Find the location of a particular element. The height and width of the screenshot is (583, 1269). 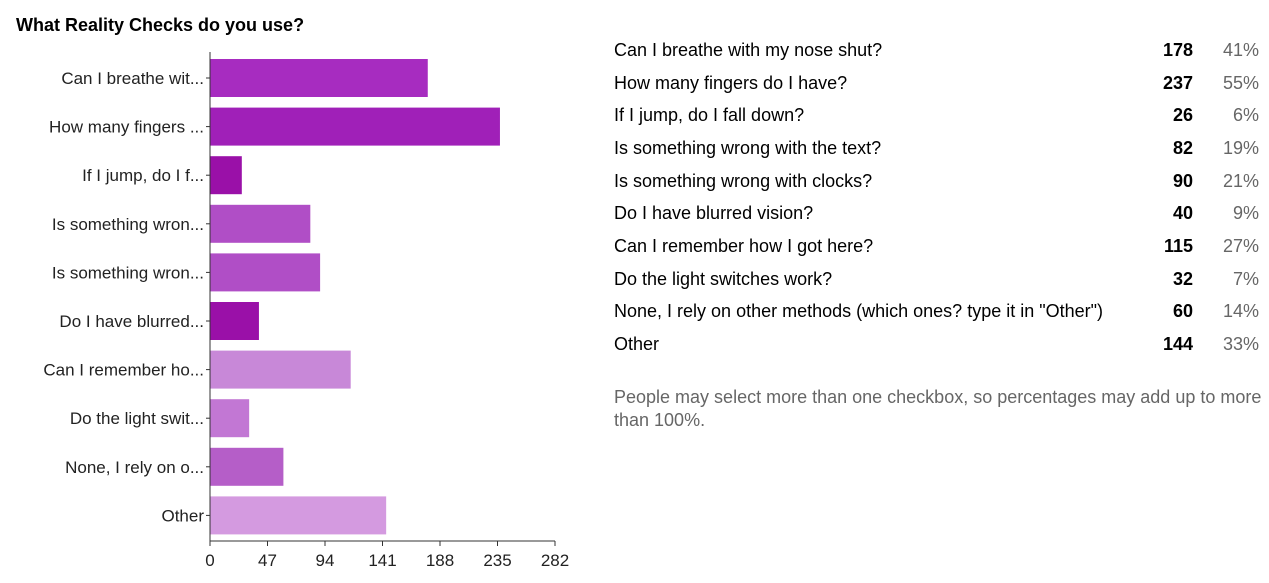

result-label: Other is located at coordinates (637, 344).